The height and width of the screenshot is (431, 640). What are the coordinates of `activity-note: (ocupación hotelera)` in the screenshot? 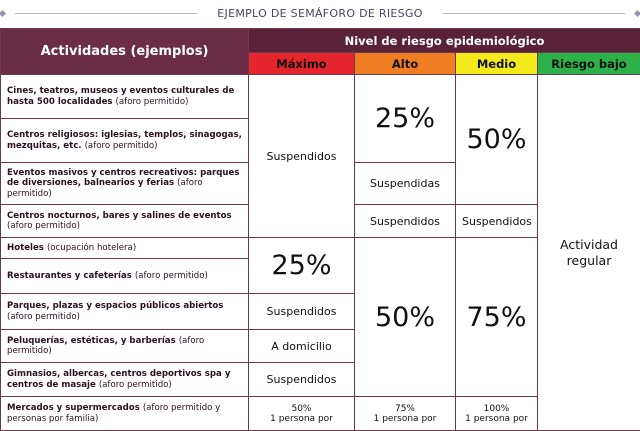 It's located at (91, 248).